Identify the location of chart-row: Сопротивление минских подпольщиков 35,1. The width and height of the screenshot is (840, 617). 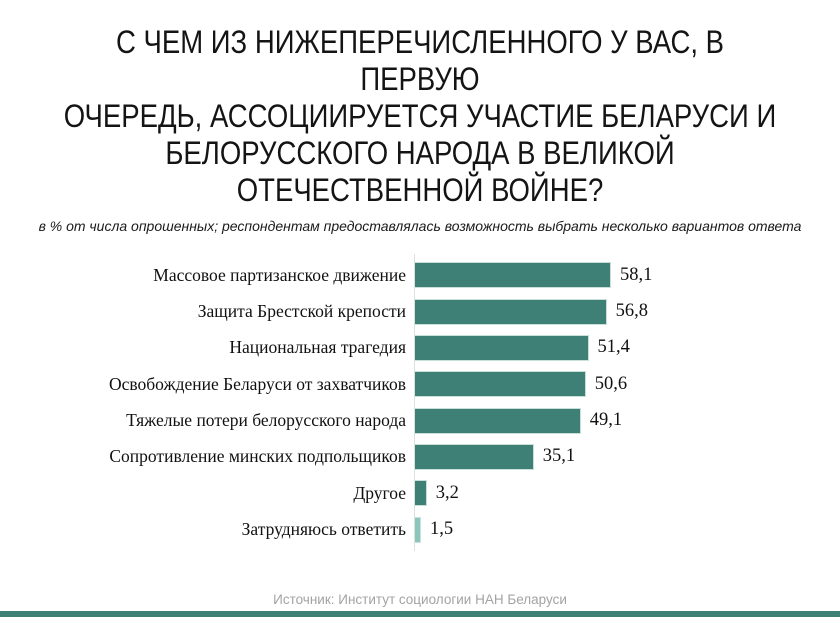
(420, 457).